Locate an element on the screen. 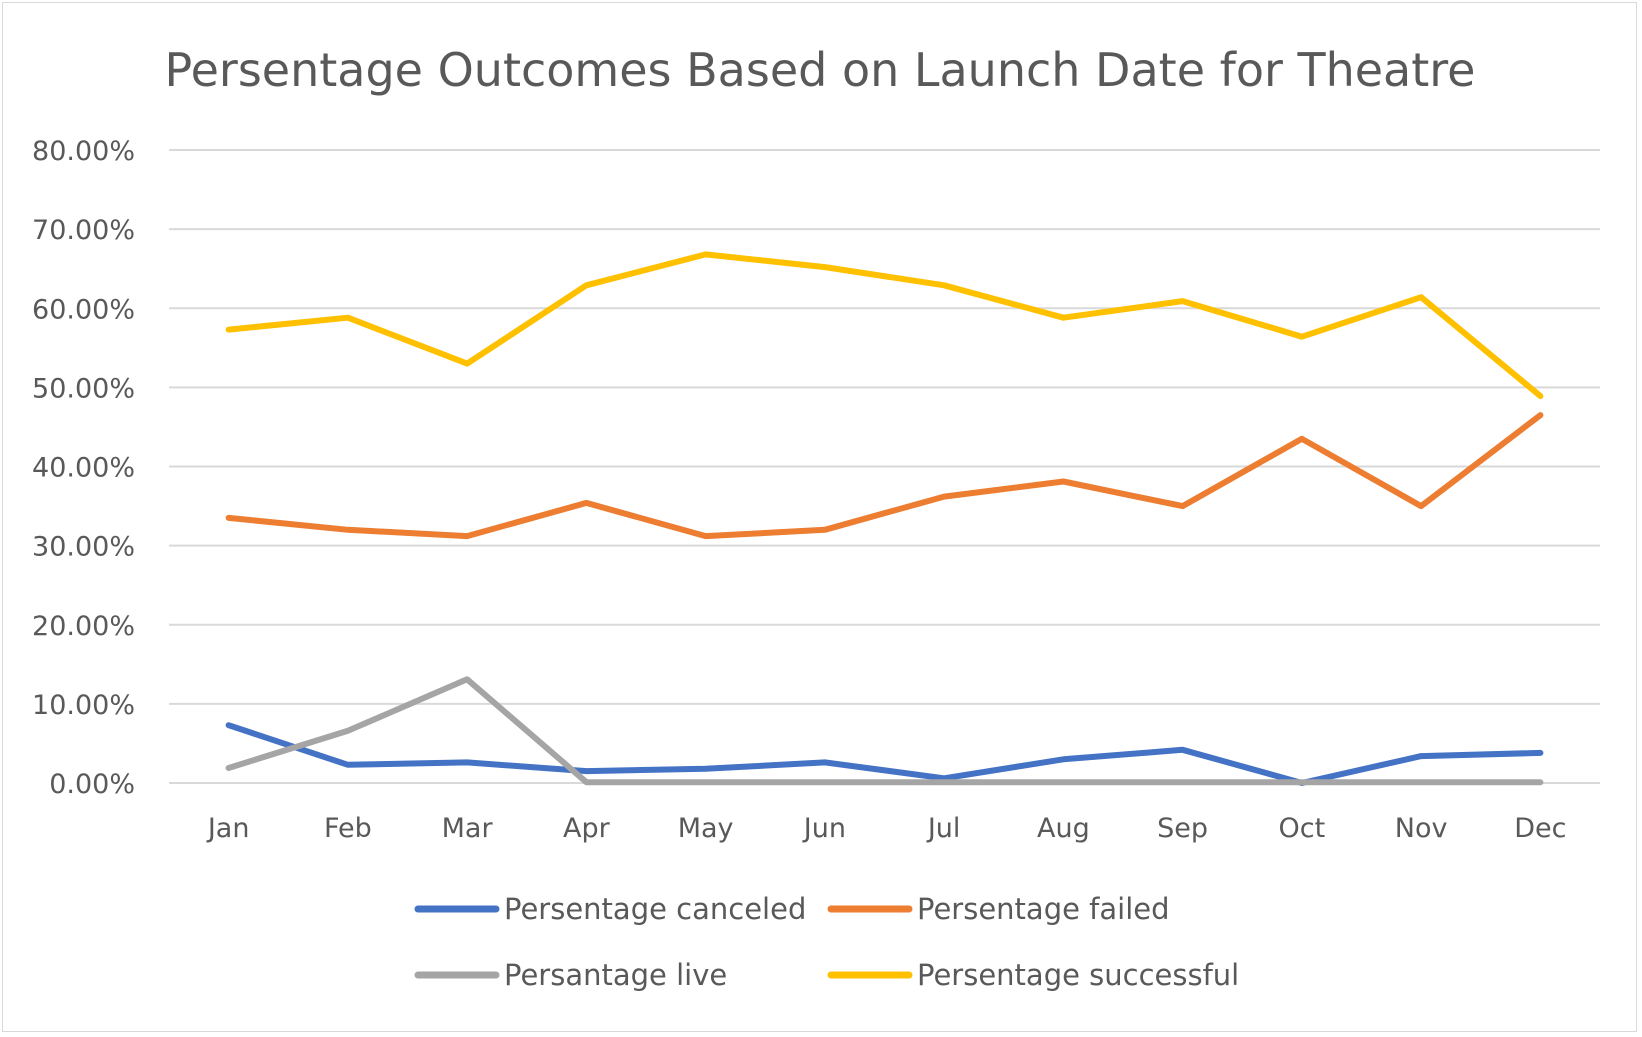 The height and width of the screenshot is (1037, 1642). legend-label: Persantage live is located at coordinates (615, 975).